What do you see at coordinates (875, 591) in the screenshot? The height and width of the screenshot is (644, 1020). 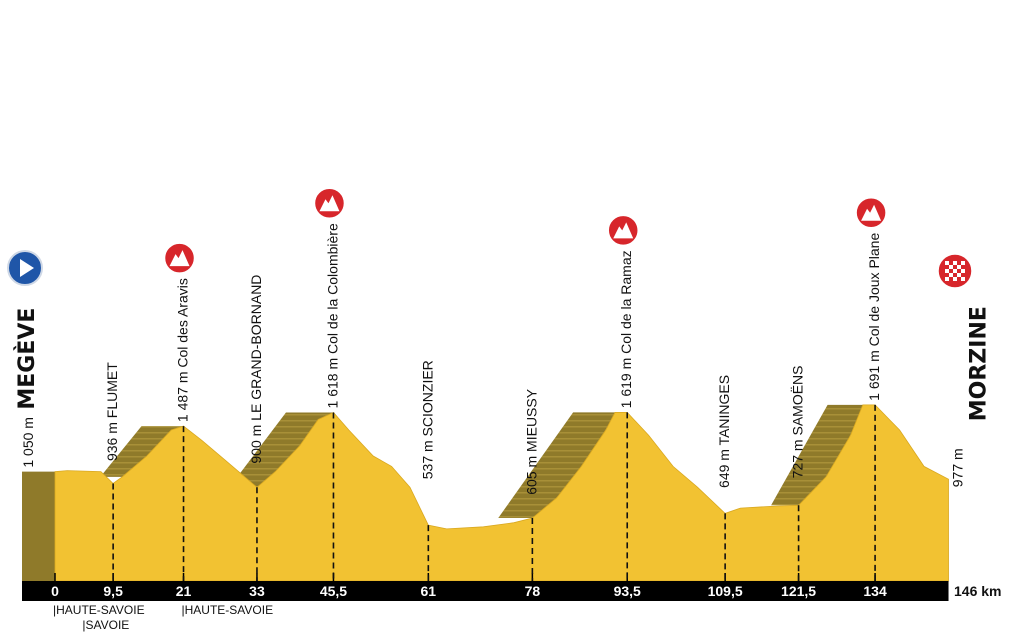 I see `tick-label: 134` at bounding box center [875, 591].